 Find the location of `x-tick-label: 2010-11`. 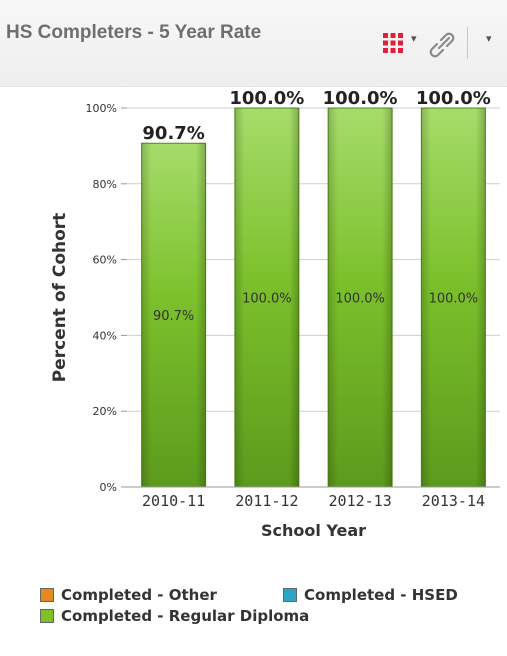

x-tick-label: 2010-11 is located at coordinates (173, 501).